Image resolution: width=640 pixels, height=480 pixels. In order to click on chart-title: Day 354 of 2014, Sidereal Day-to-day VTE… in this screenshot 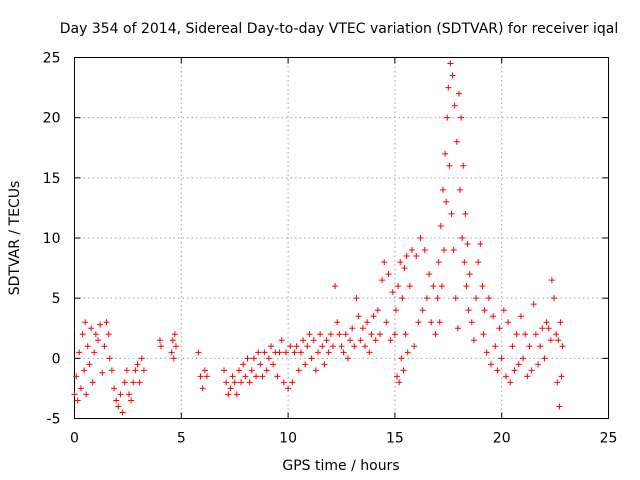, I will do `click(339, 29)`.